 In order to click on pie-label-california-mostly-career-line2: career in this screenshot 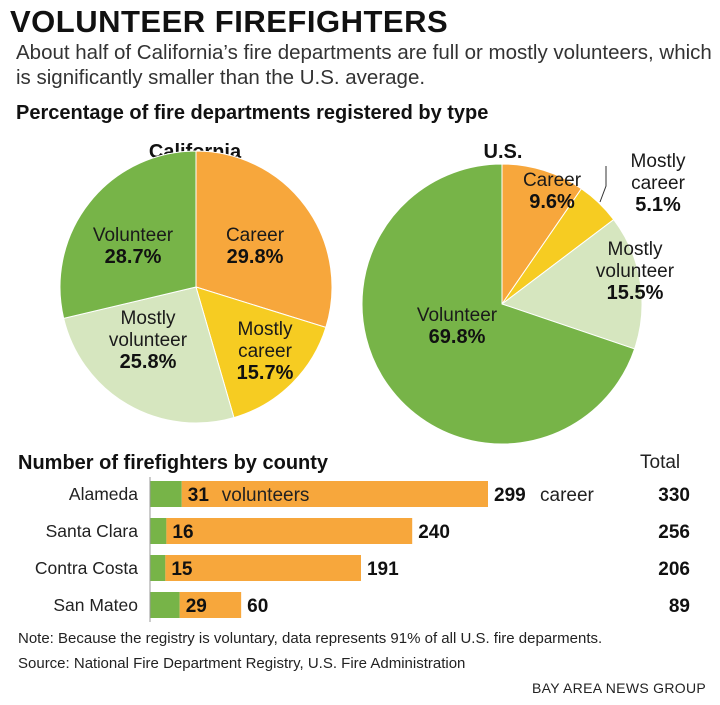, I will do `click(265, 351)`.